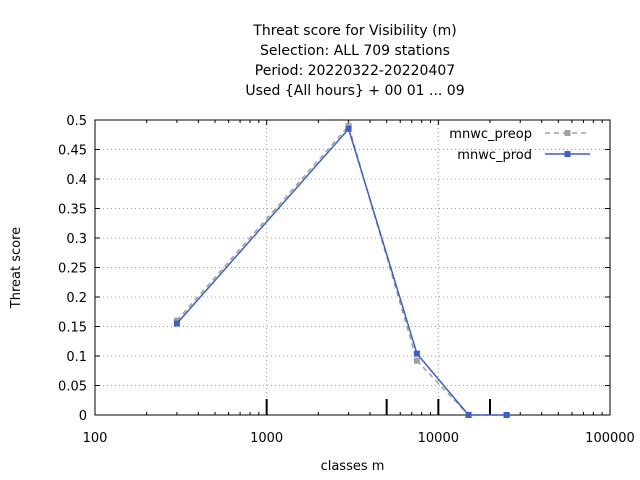 The height and width of the screenshot is (480, 640). I want to click on x-axis-label: classes m, so click(353, 466).